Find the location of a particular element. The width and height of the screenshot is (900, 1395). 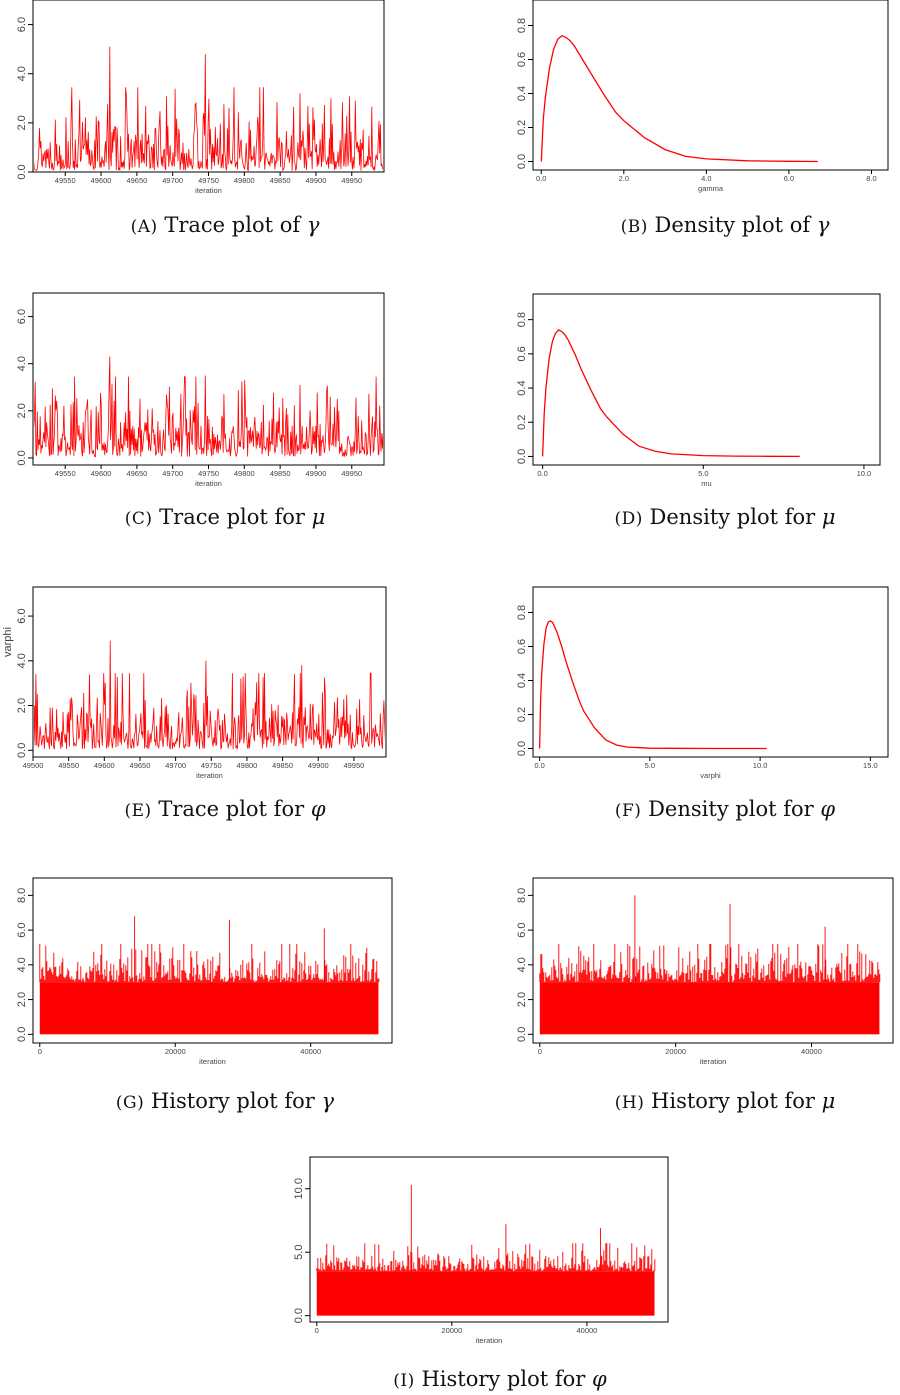

chart-h: 0.0 2.0 4.0 6.0 8.0 0 20000 40000 iteration is located at coordinates (705, 971).